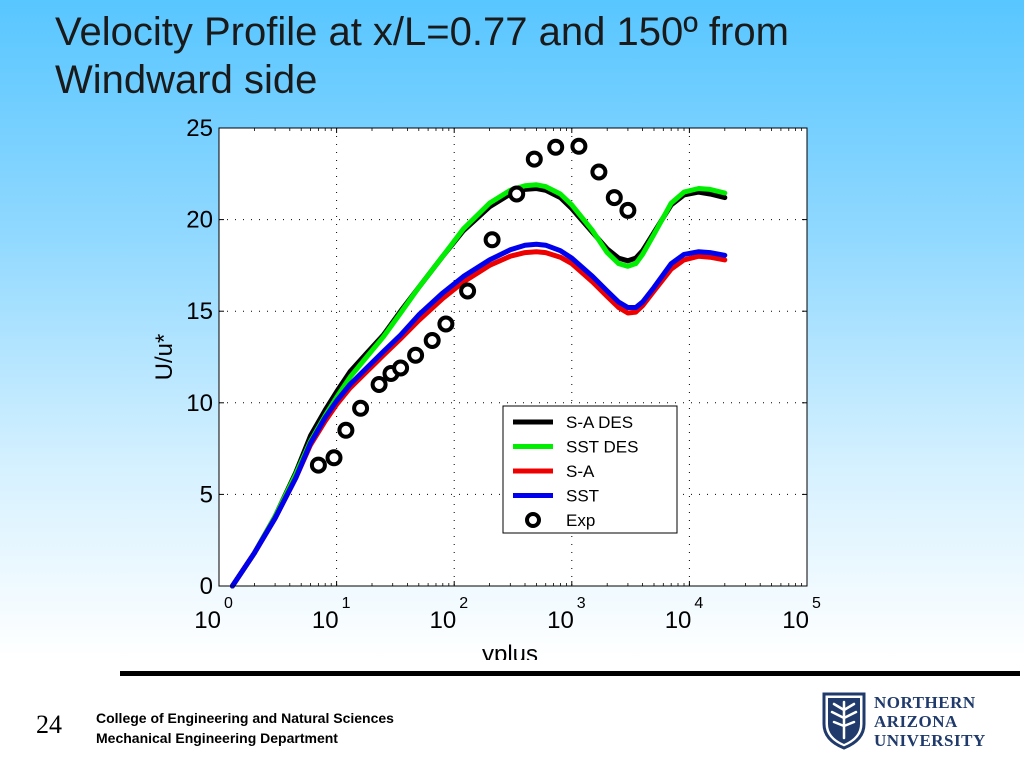  What do you see at coordinates (570, 673) in the screenshot?
I see `footer-divider` at bounding box center [570, 673].